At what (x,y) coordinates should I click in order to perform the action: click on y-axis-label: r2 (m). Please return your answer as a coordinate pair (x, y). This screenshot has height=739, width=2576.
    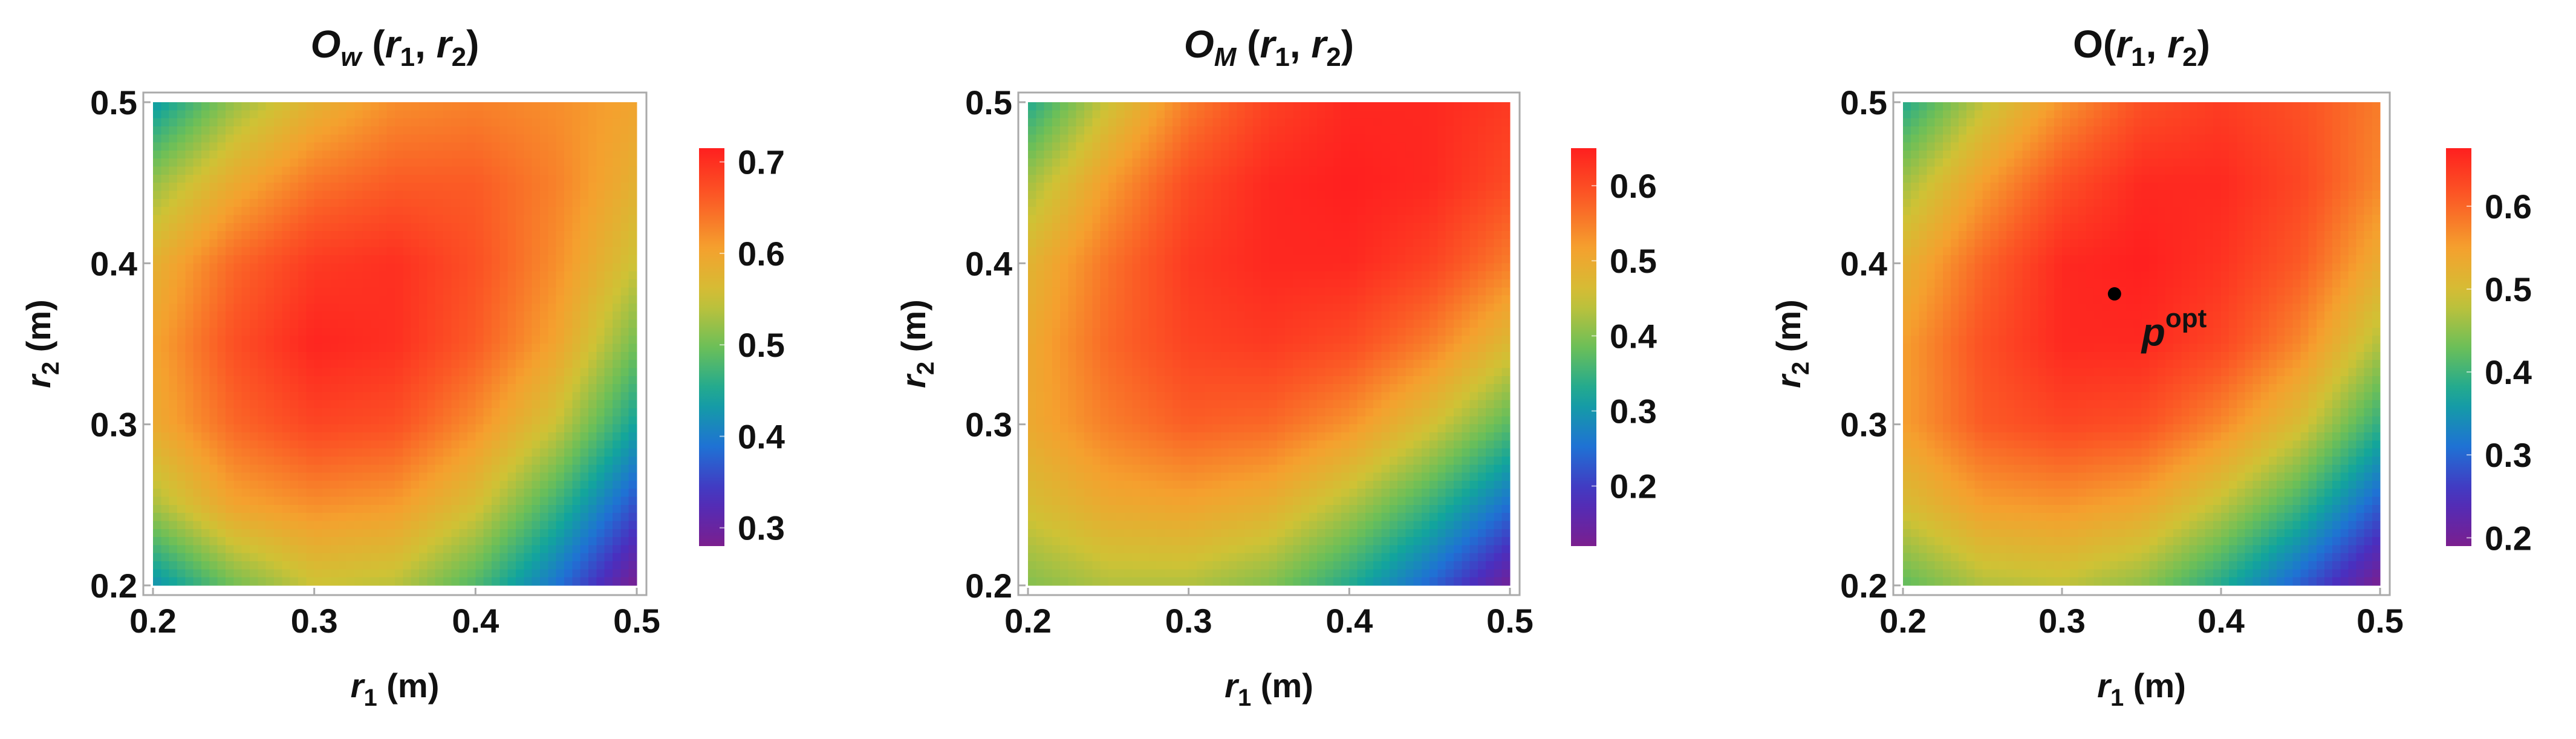
    Looking at the image, I should click on (41, 343).